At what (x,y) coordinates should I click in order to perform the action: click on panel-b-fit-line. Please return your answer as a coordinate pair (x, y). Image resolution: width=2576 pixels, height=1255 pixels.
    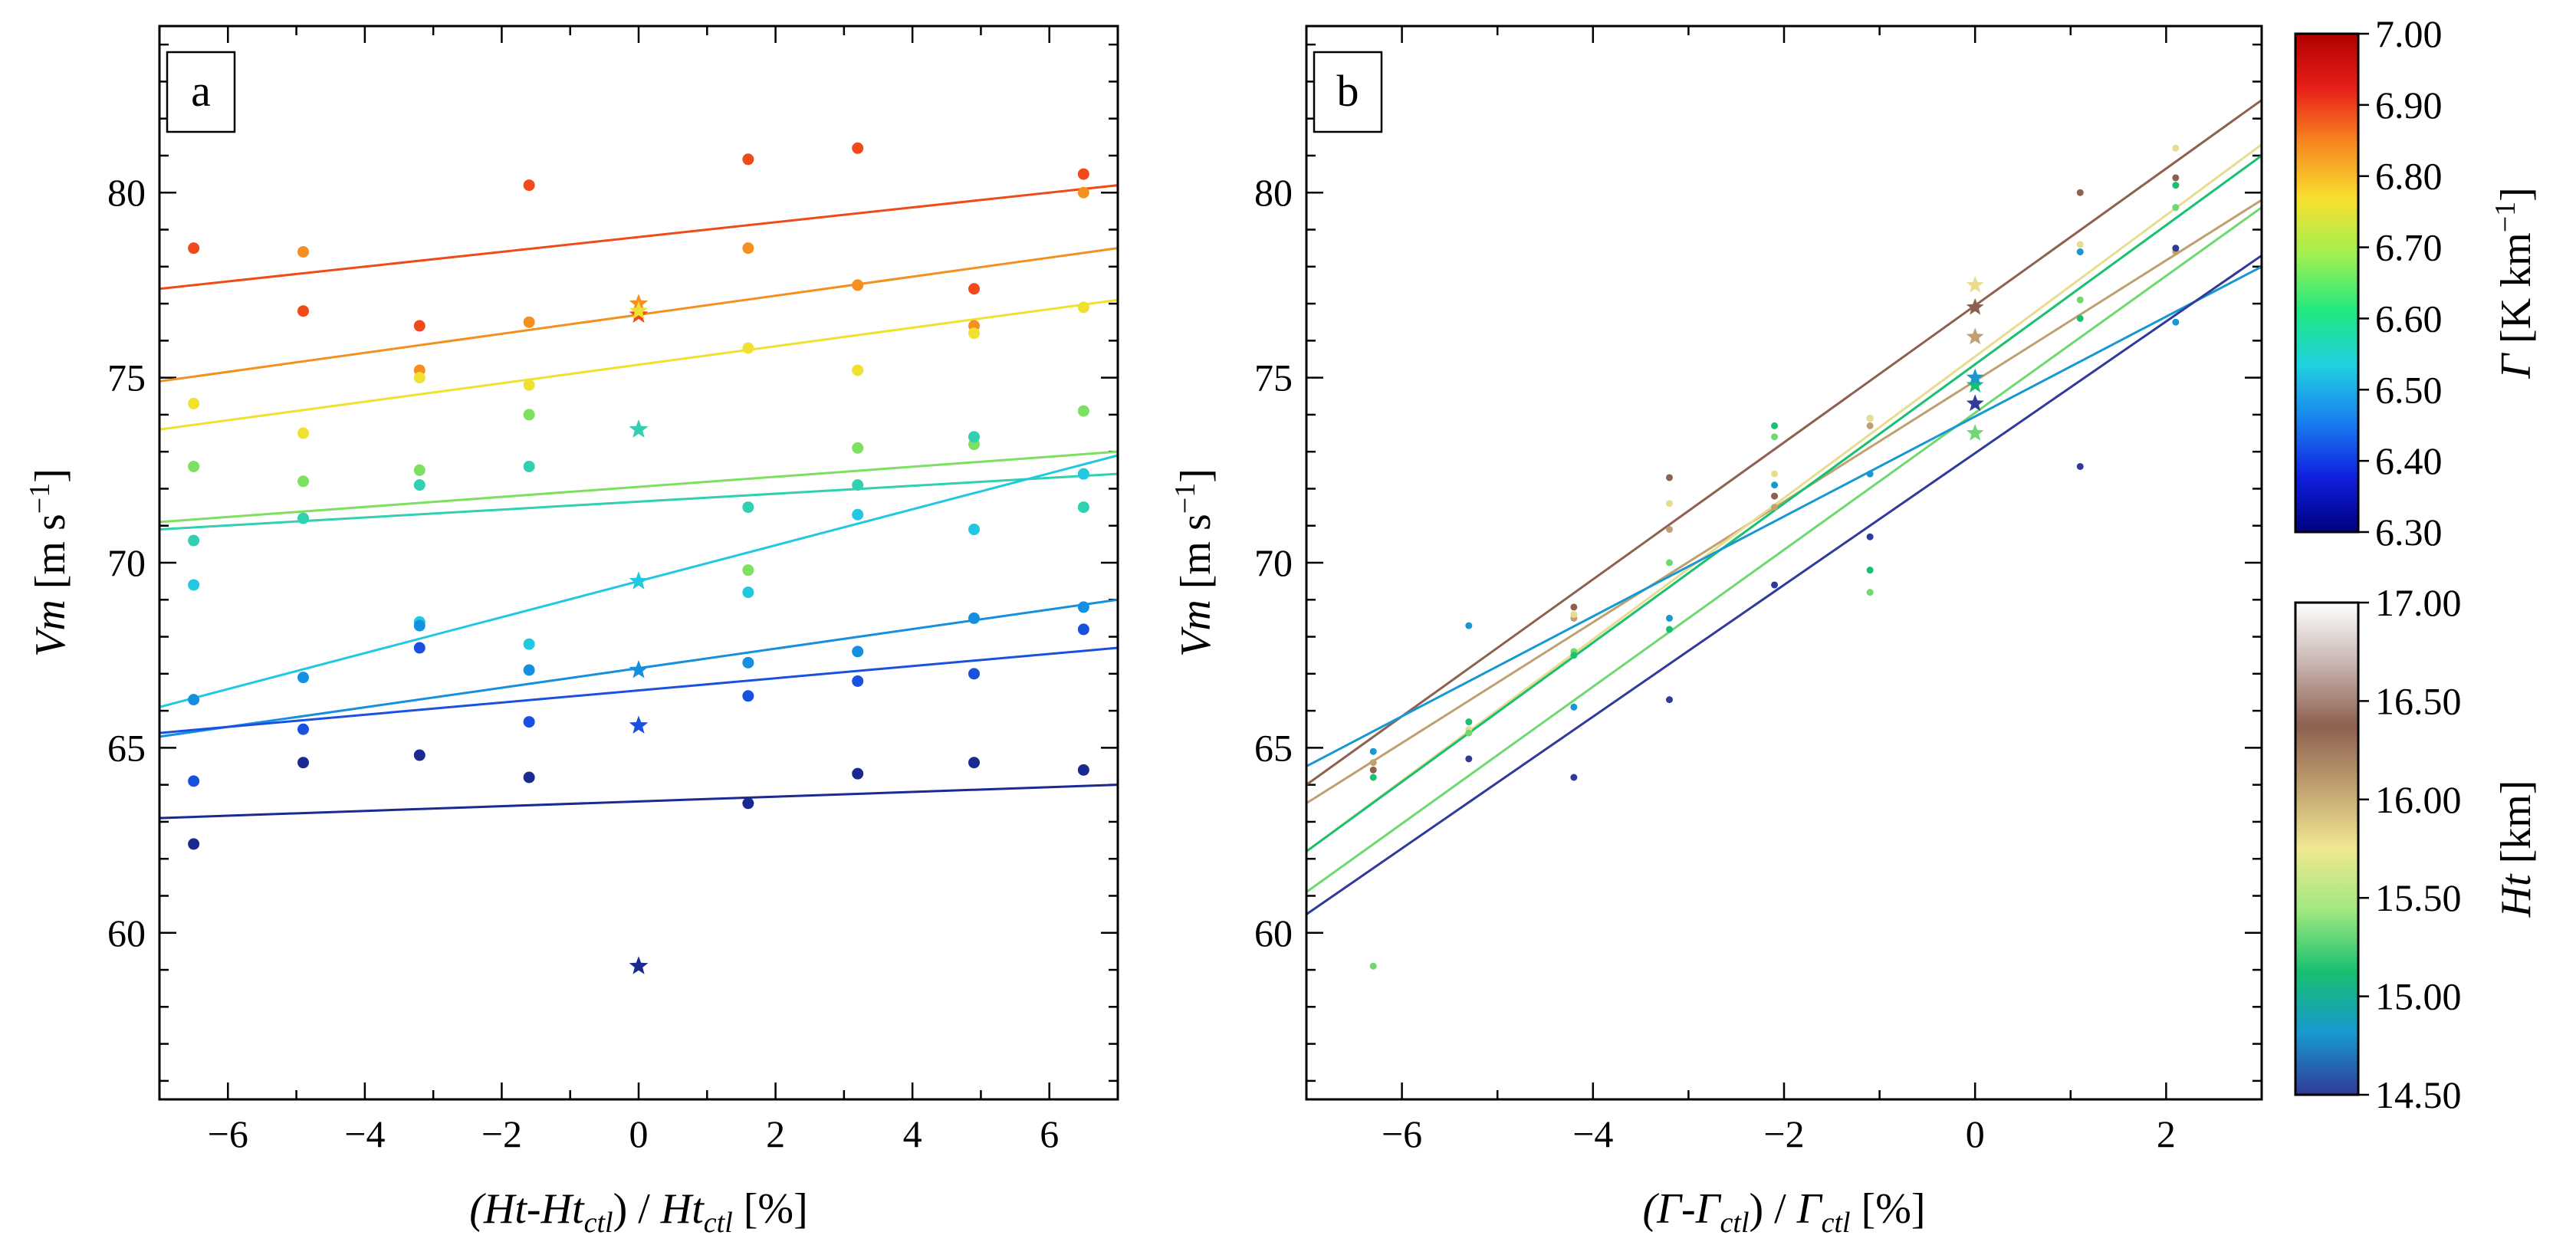
    Looking at the image, I should click on (1784, 516).